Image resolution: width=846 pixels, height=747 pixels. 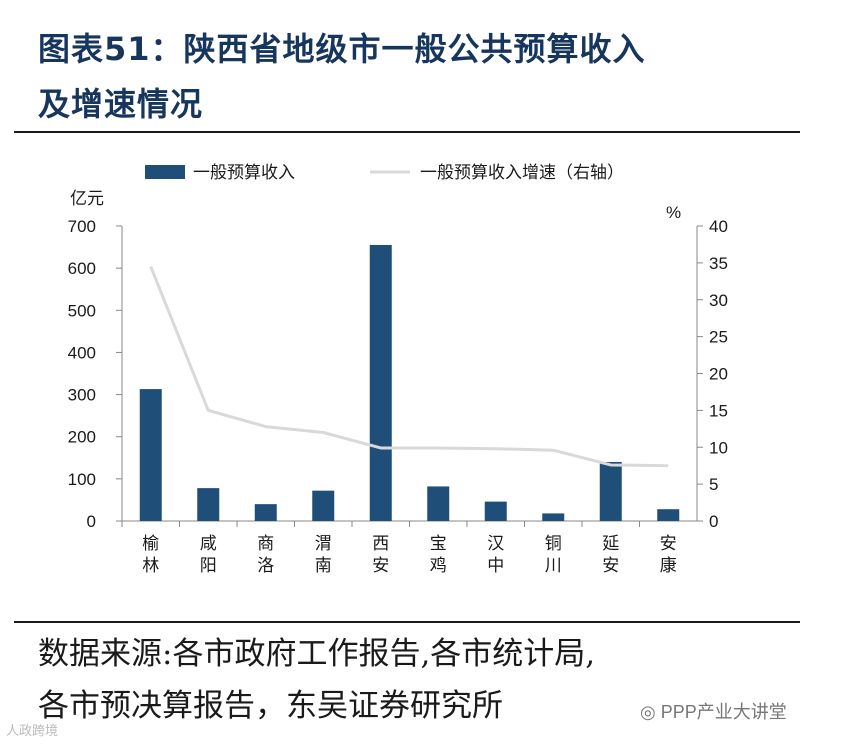 I want to click on watermark-right-text: PPP产业大讲堂, so click(x=723, y=712).